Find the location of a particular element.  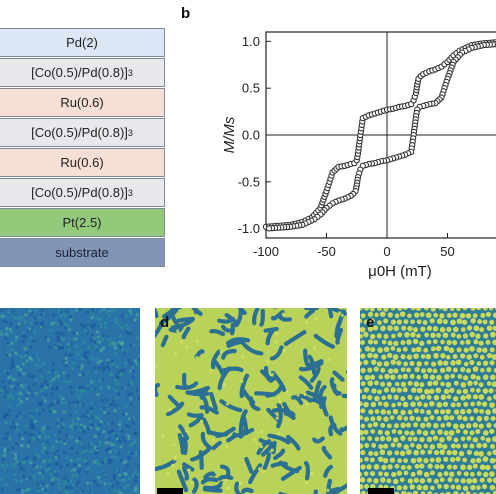

mfm-image-e is located at coordinates (428, 401).